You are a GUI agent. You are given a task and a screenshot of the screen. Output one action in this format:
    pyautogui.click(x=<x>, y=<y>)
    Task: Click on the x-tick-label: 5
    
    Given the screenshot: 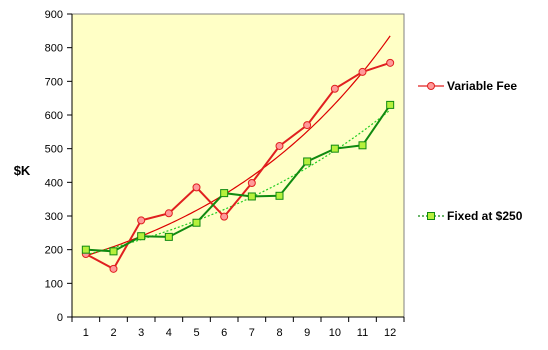 What is the action you would take?
    pyautogui.click(x=196, y=333)
    